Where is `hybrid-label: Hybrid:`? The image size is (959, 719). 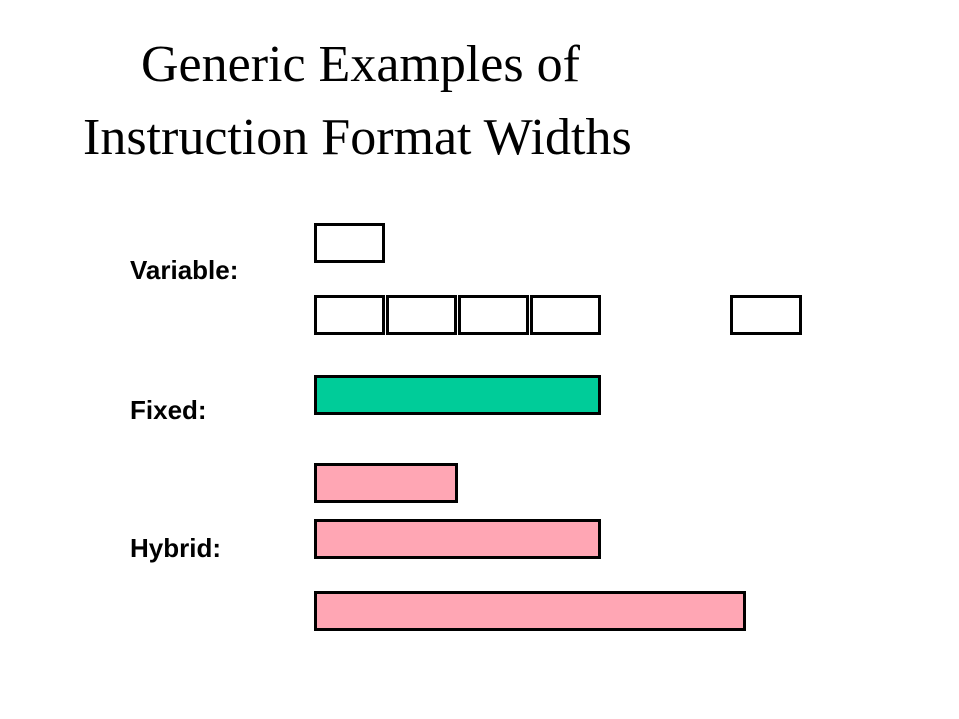 hybrid-label: Hybrid: is located at coordinates (175, 548).